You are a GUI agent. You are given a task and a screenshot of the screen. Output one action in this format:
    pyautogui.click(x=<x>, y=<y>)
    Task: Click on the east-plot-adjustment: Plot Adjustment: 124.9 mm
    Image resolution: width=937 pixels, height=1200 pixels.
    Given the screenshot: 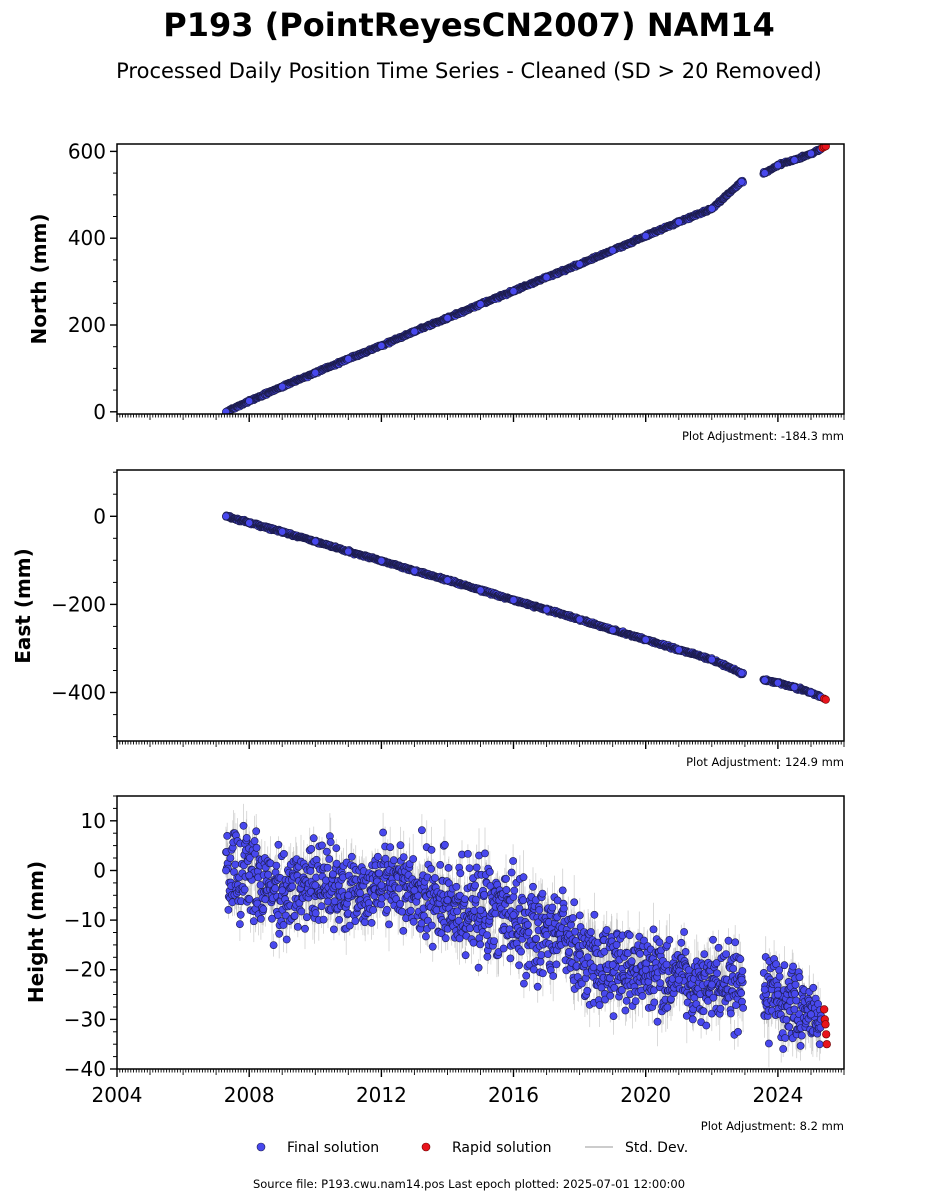 What is the action you would take?
    pyautogui.click(x=765, y=762)
    